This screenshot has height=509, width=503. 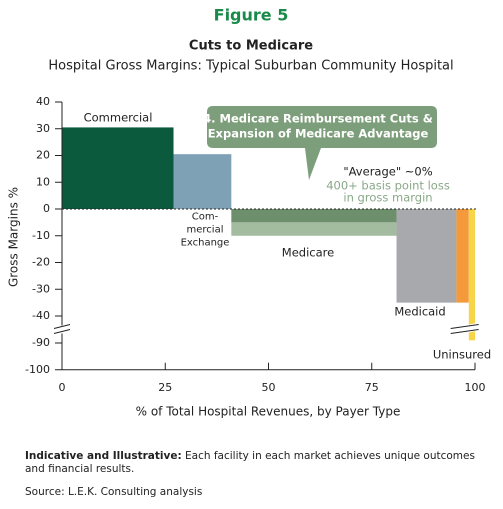 What do you see at coordinates (251, 46) in the screenshot?
I see `chart-title: Cuts to Medicare` at bounding box center [251, 46].